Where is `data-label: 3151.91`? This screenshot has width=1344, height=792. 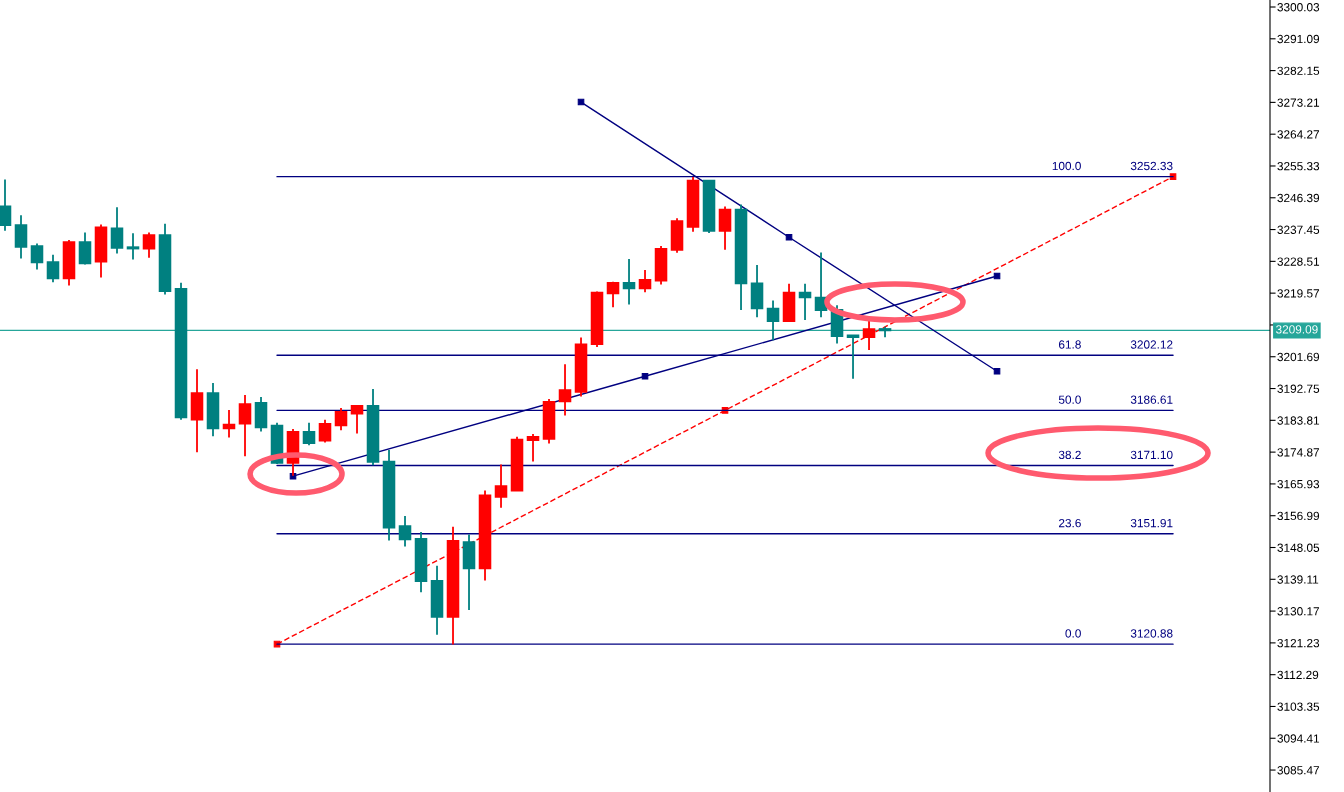
data-label: 3151.91 is located at coordinates (1151, 523).